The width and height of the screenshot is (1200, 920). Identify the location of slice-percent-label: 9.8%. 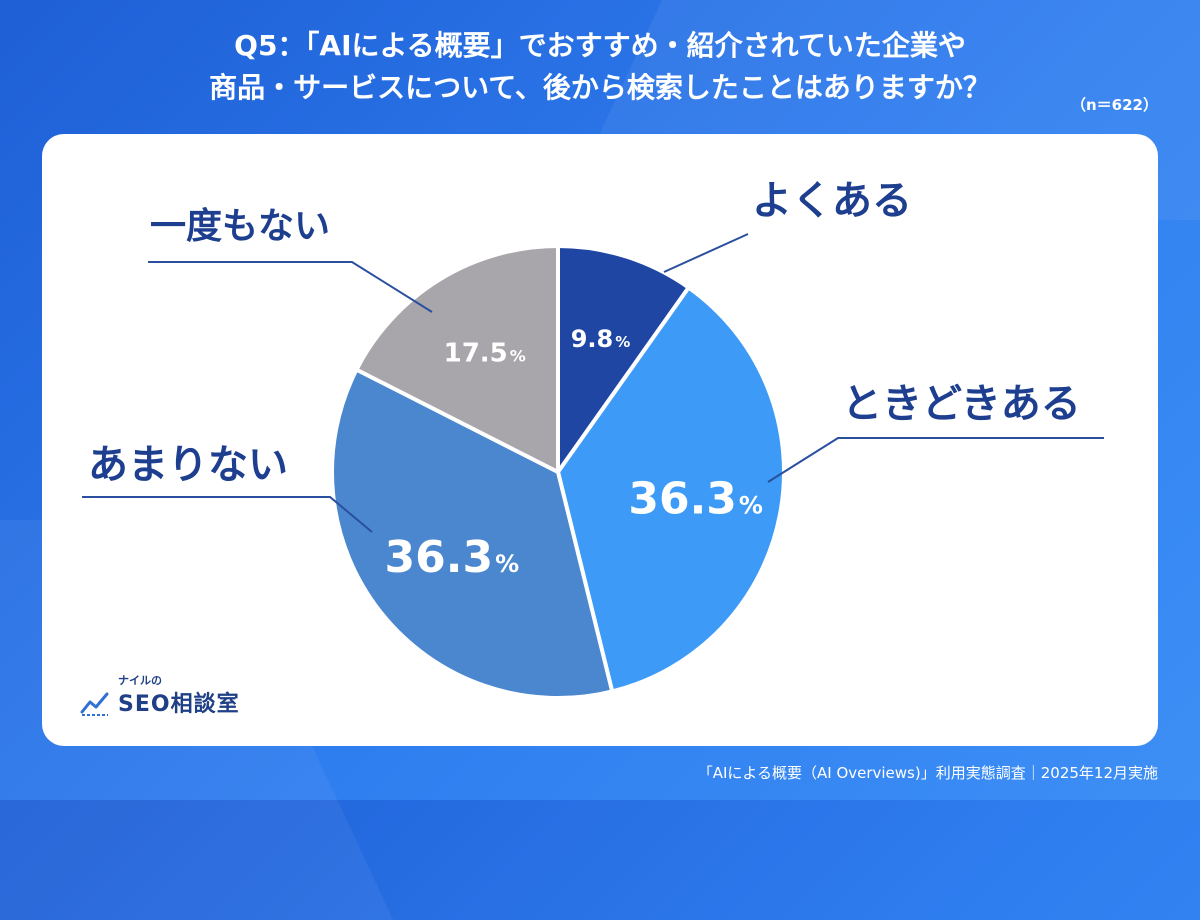
(601, 339).